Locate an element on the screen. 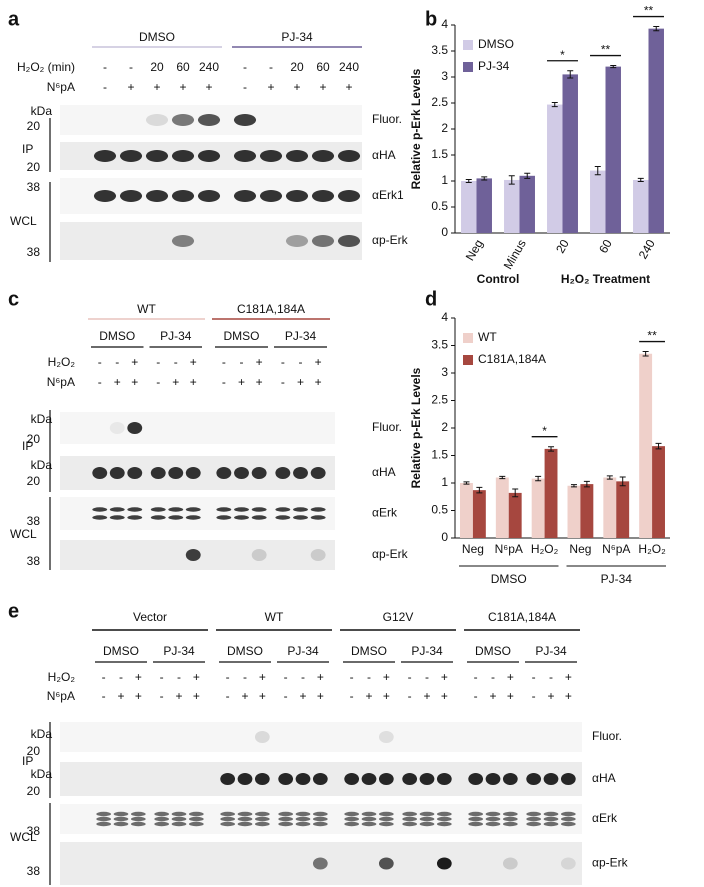 Image resolution: width=704 pixels, height=887 pixels. group-label: H₂O₂ Treatment is located at coordinates (605, 279).